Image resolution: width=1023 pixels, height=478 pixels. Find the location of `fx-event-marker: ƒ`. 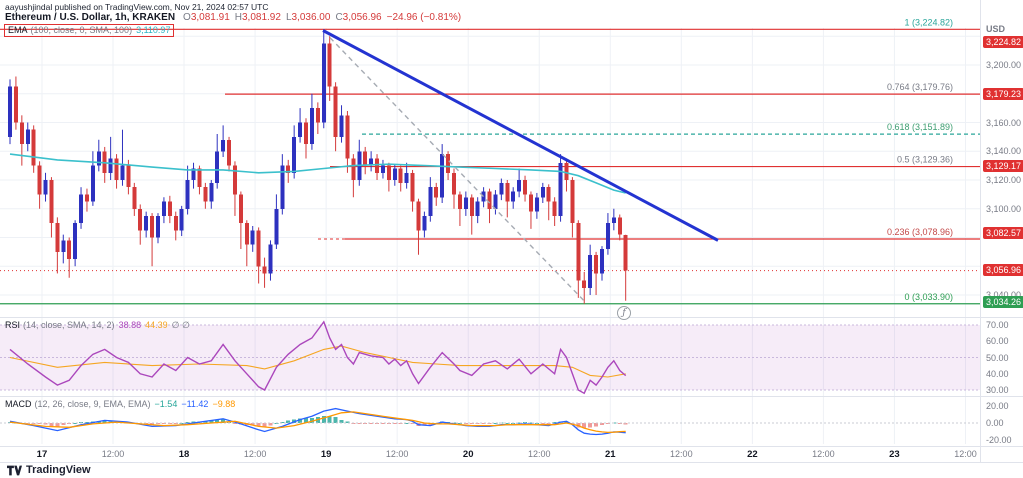

fx-event-marker: ƒ is located at coordinates (624, 313).